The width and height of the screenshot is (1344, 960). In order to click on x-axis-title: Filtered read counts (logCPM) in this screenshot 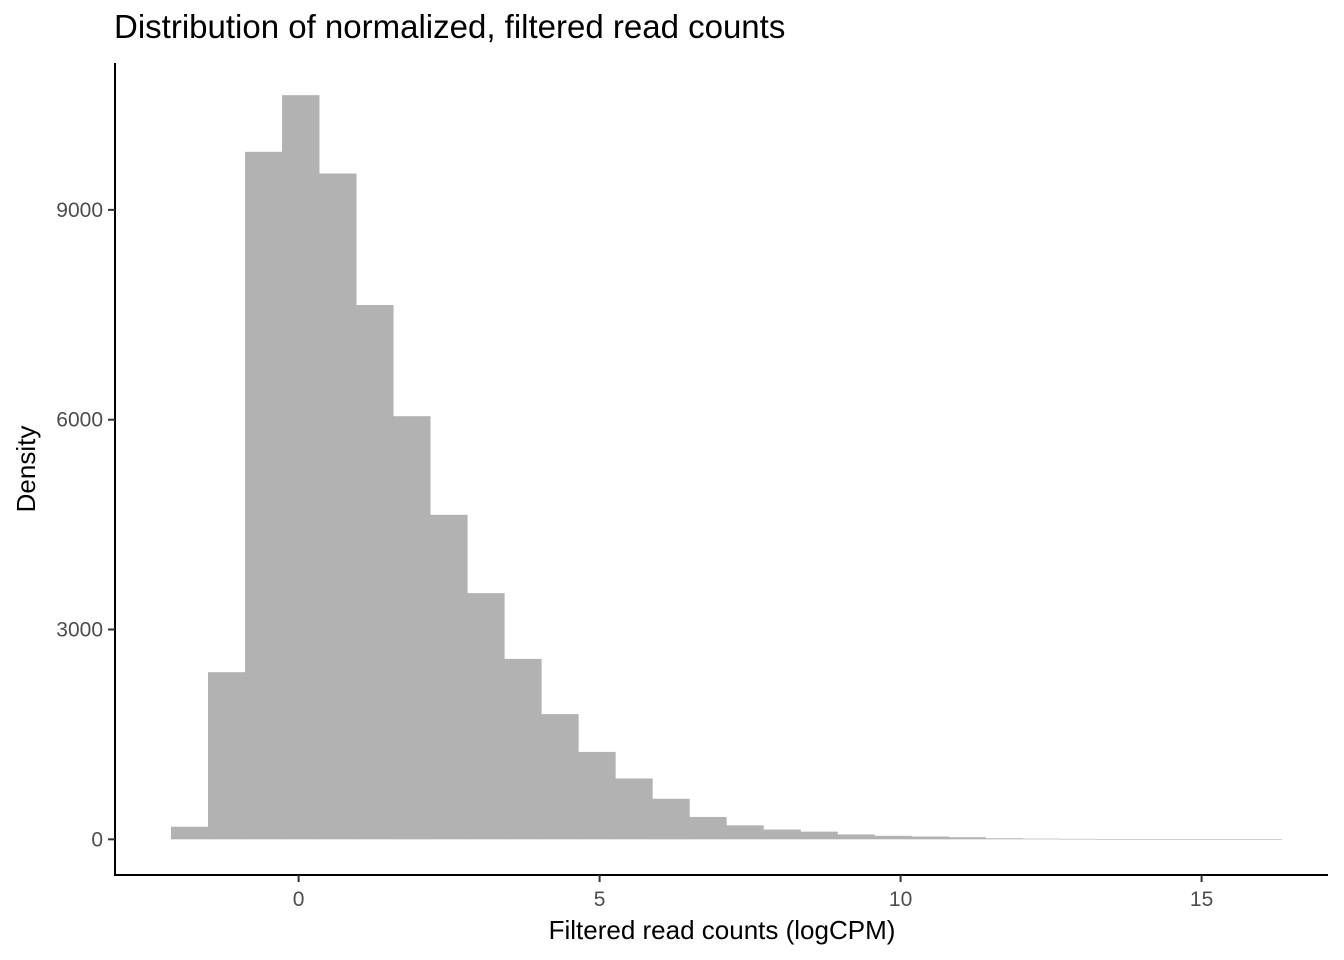, I will do `click(722, 930)`.